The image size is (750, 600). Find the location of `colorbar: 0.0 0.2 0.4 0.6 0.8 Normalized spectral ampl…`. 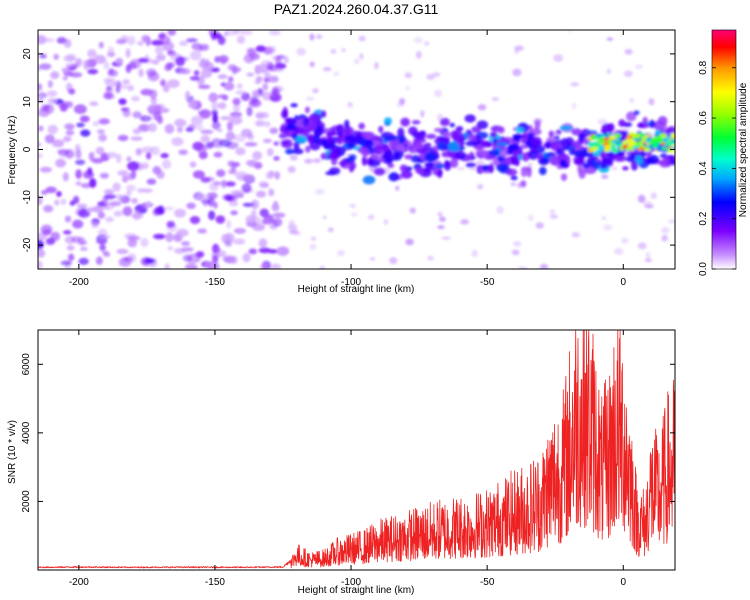

colorbar: 0.0 0.2 0.4 0.6 0.8 Normalized spectral ampl… is located at coordinates (723, 152).